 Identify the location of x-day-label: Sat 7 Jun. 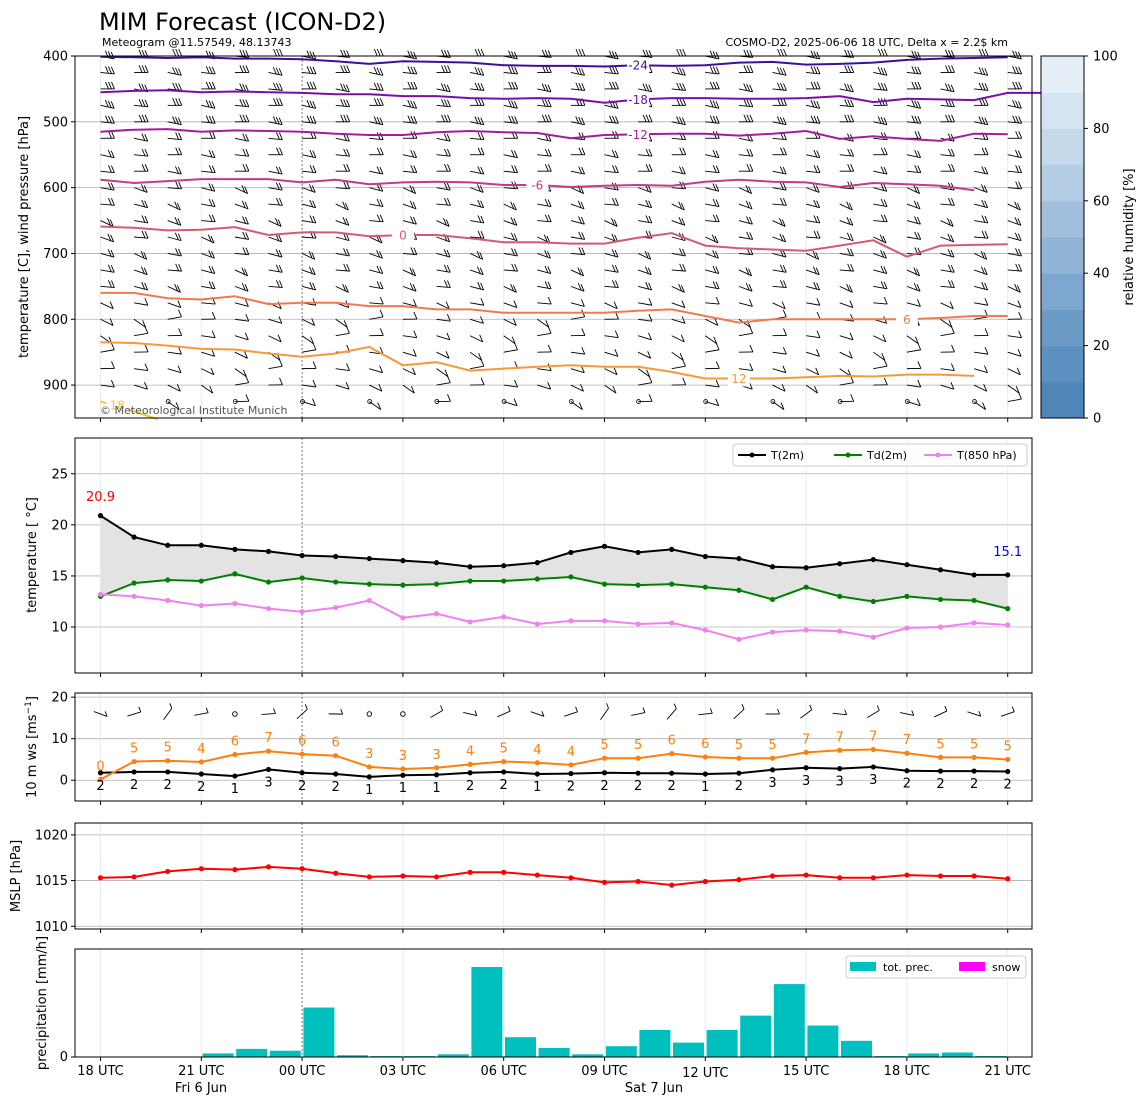
(654, 1088).